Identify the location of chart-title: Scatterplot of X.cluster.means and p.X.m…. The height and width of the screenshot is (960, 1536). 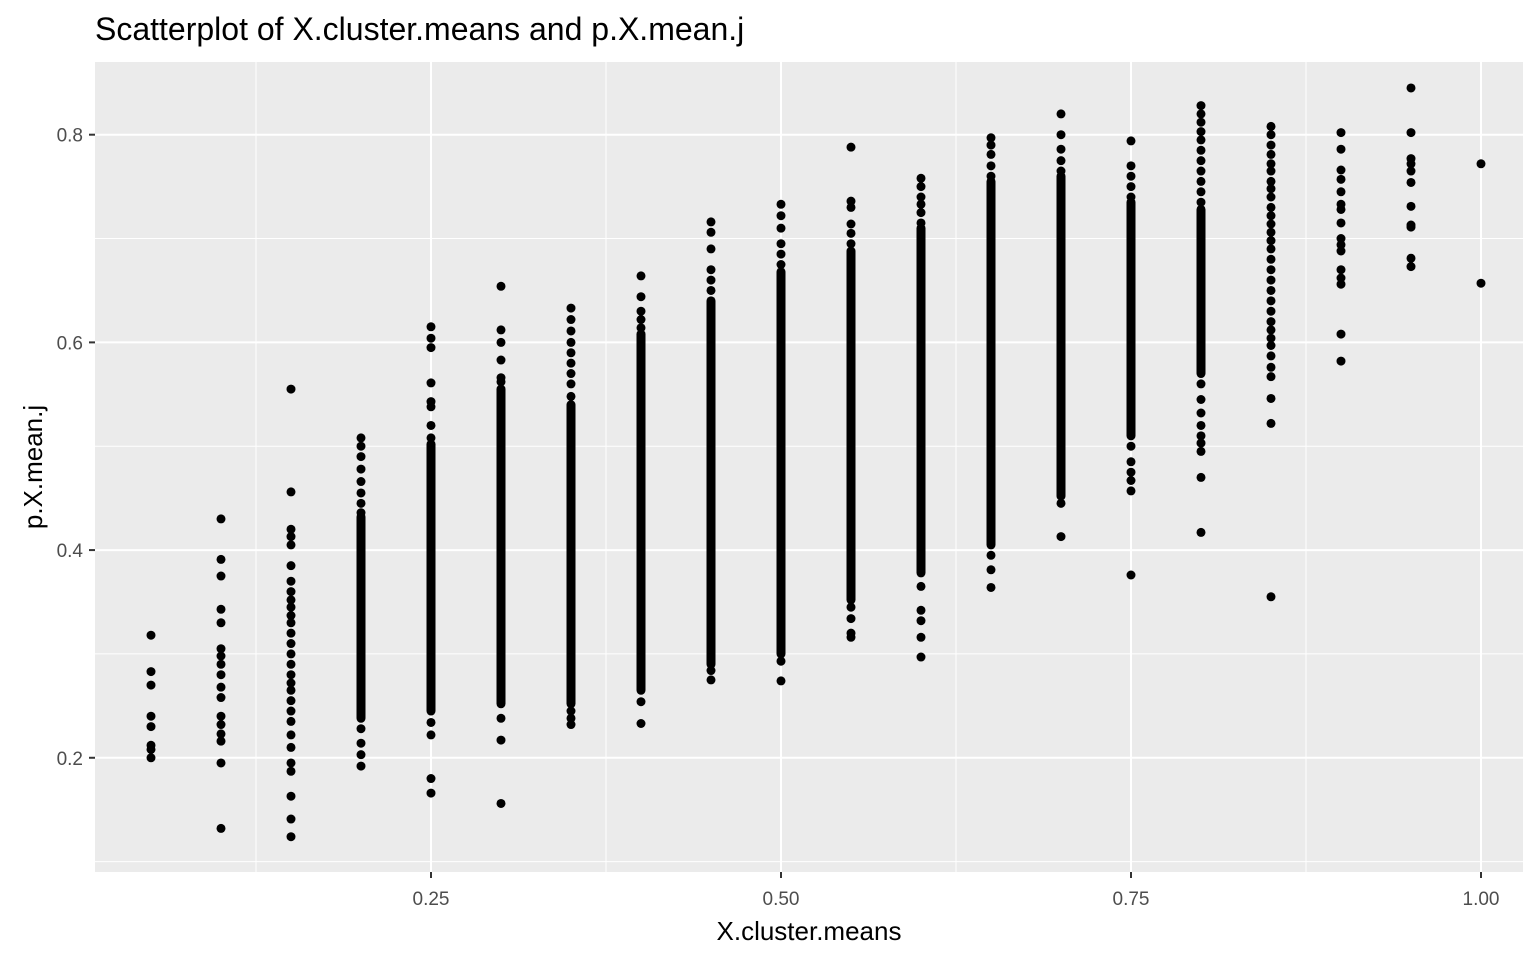
(419, 29).